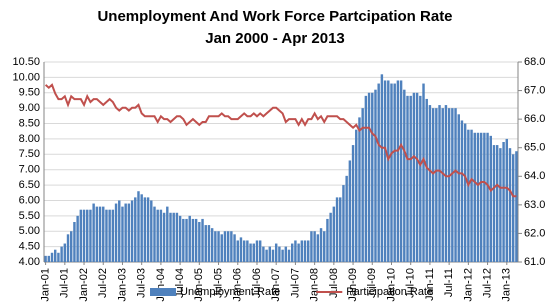 This screenshot has width=550, height=306. I want to click on y-tick-label: 10.00, so click(26, 77).